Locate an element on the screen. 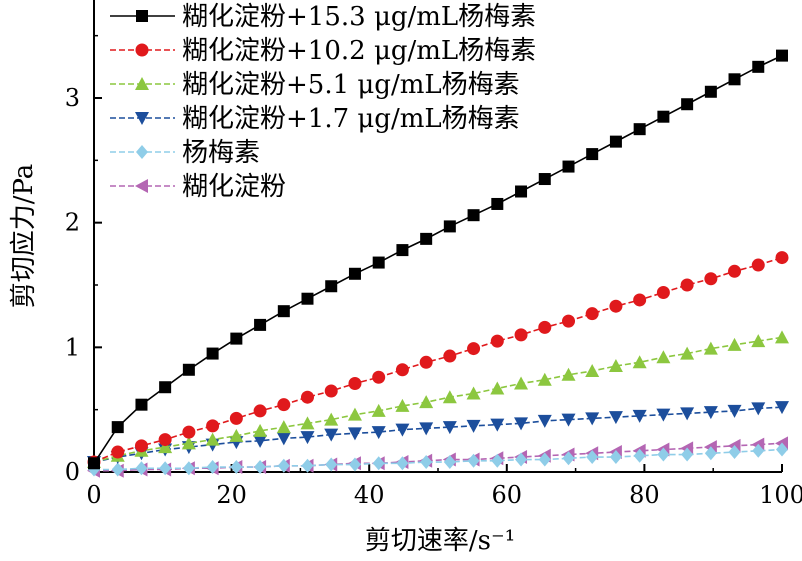 The height and width of the screenshot is (561, 802). legend-label: 糊化淀粉+1.7 μg/mL杨梅素 is located at coordinates (351, 119).